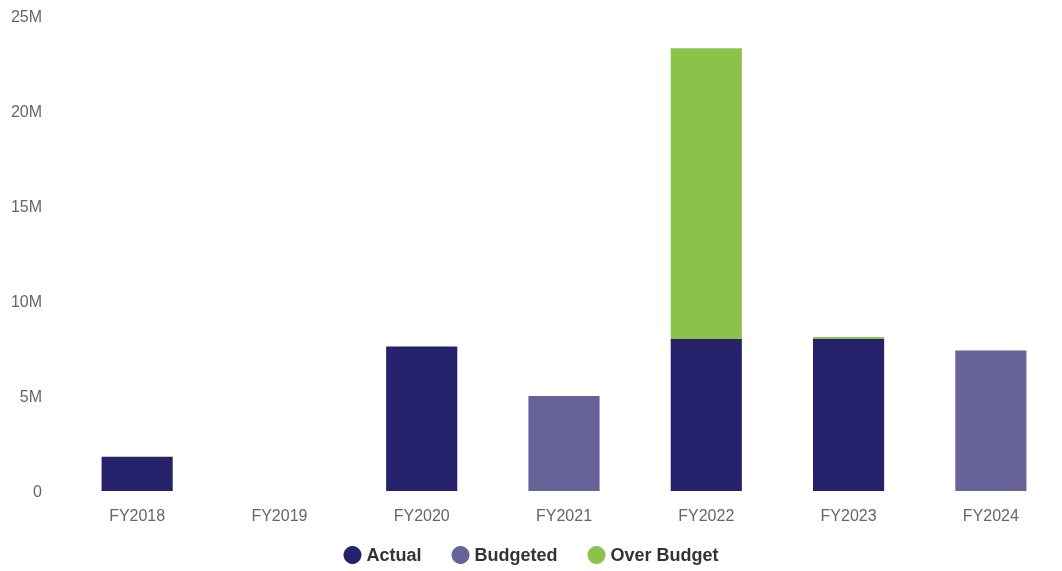 Image resolution: width=1062 pixels, height=571 pixels. I want to click on legend-label: Over Budget, so click(664, 555).